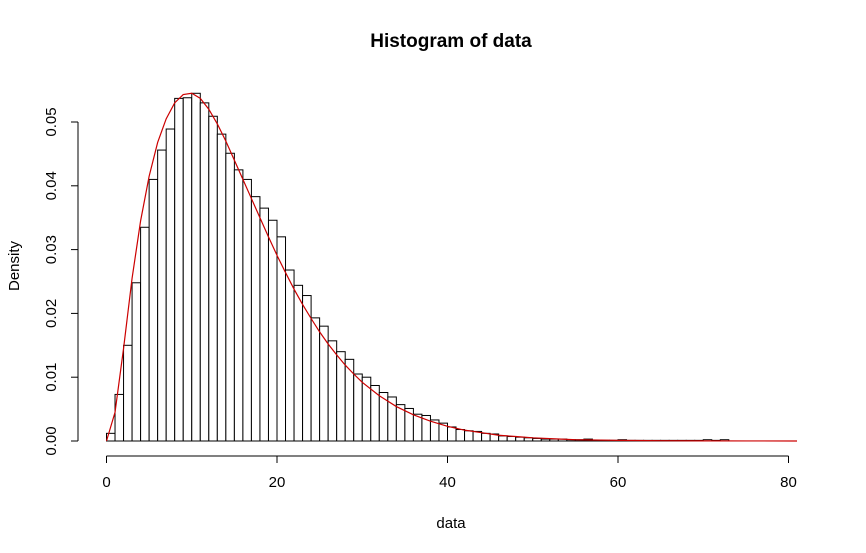 The height and width of the screenshot is (553, 866). What do you see at coordinates (451, 523) in the screenshot?
I see `x-axis-label: data` at bounding box center [451, 523].